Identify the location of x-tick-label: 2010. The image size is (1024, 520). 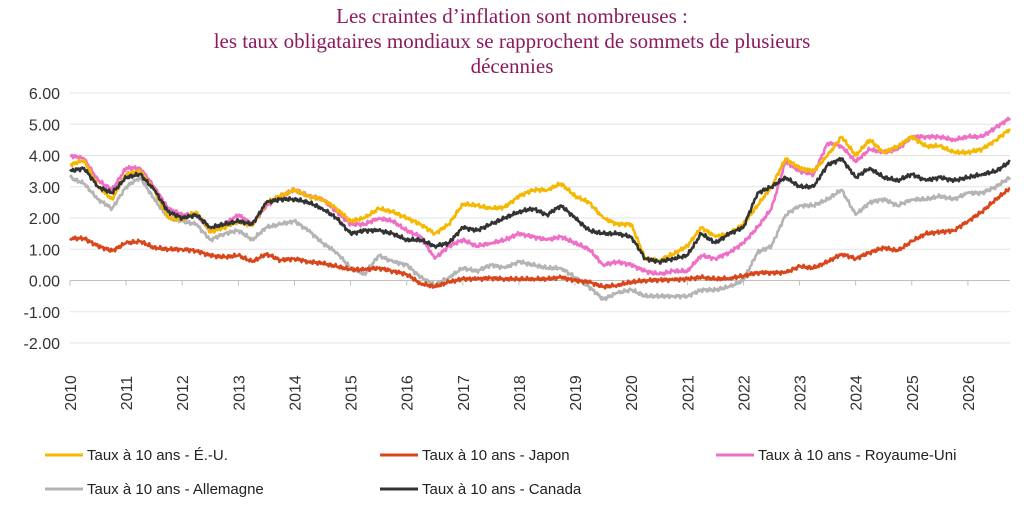
(71, 393).